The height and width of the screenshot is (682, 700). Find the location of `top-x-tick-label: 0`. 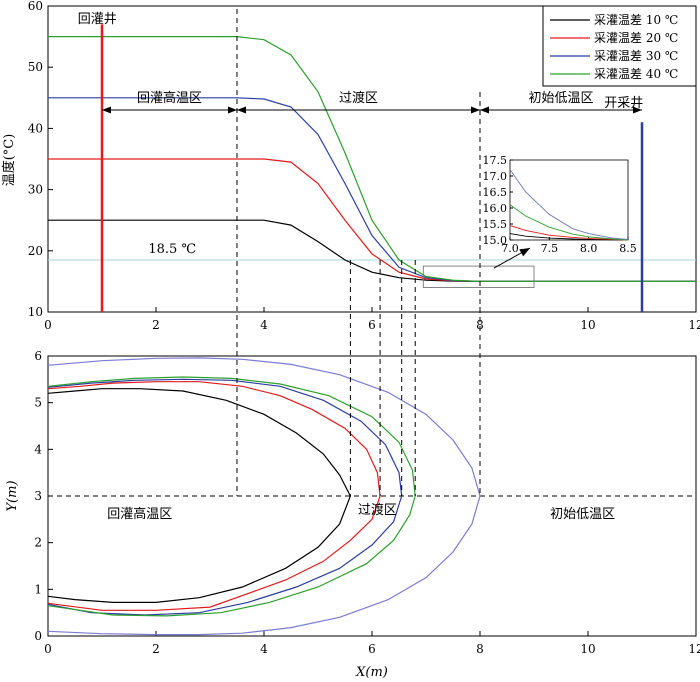

top-x-tick-label: 0 is located at coordinates (48, 325).